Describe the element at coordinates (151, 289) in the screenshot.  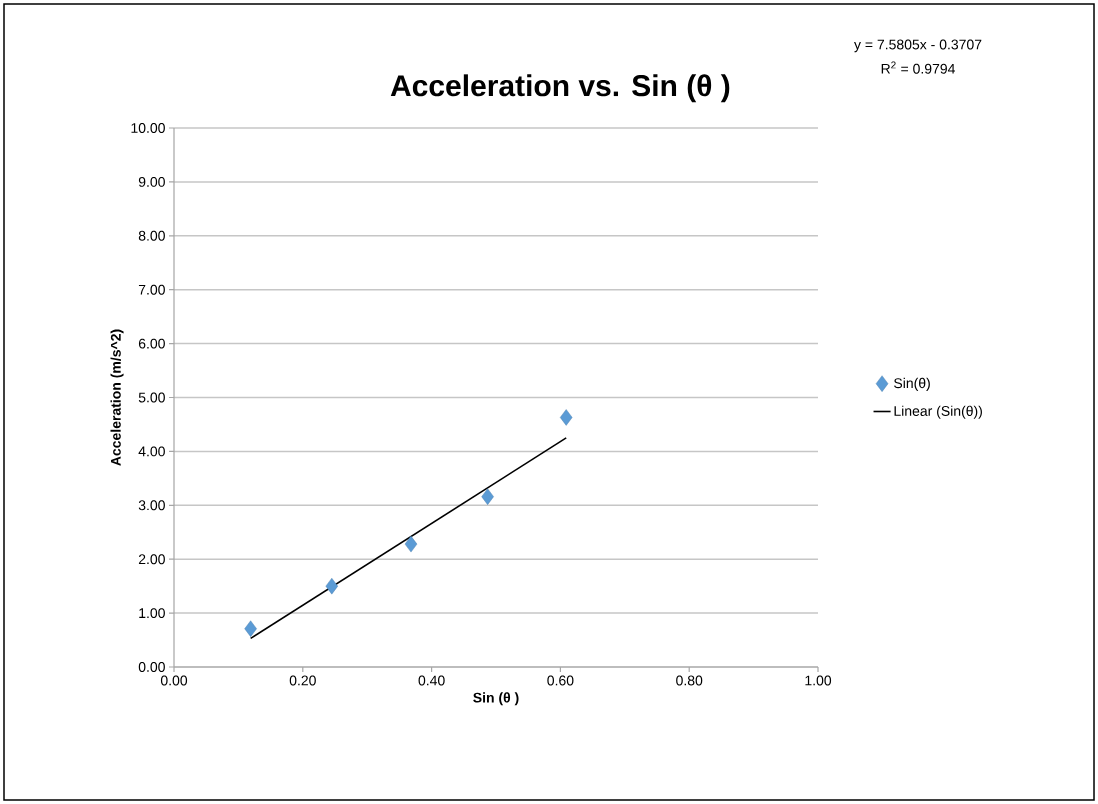
I see `y-tick-label: 7.00` at that location.